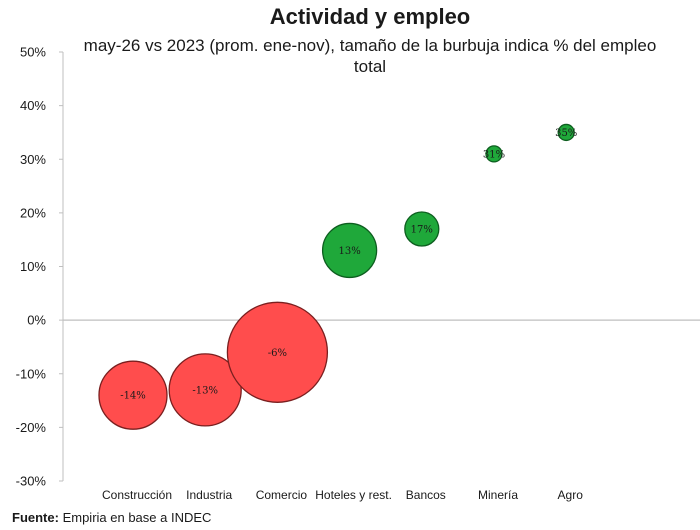 The width and height of the screenshot is (700, 530). I want to click on y-tick-label: 20%, so click(33, 212).